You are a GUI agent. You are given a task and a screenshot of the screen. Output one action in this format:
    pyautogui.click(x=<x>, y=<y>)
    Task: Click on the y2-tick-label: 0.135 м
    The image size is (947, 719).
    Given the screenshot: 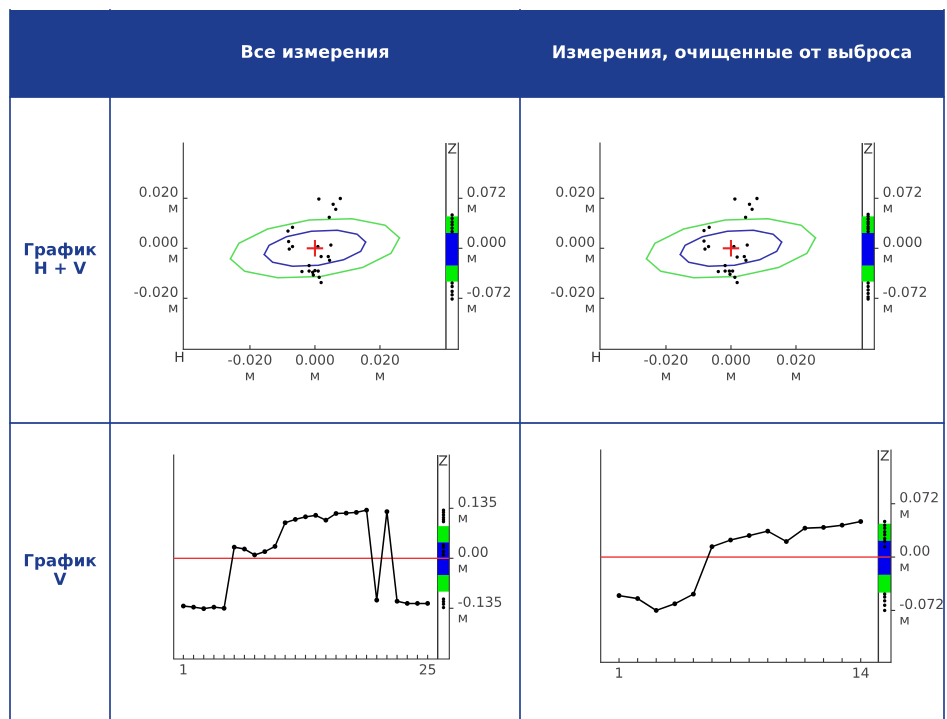 What is the action you would take?
    pyautogui.click(x=477, y=509)
    